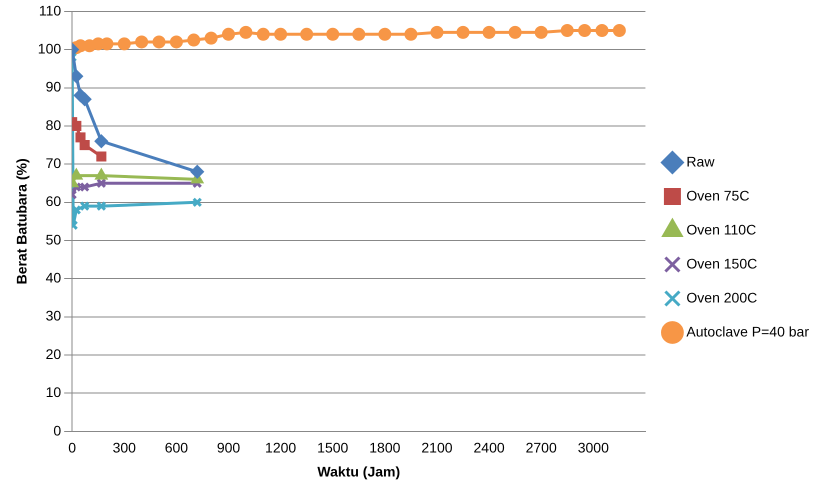 The width and height of the screenshot is (829, 495). What do you see at coordinates (50, 10) in the screenshot?
I see `y-tick-label: 110` at bounding box center [50, 10].